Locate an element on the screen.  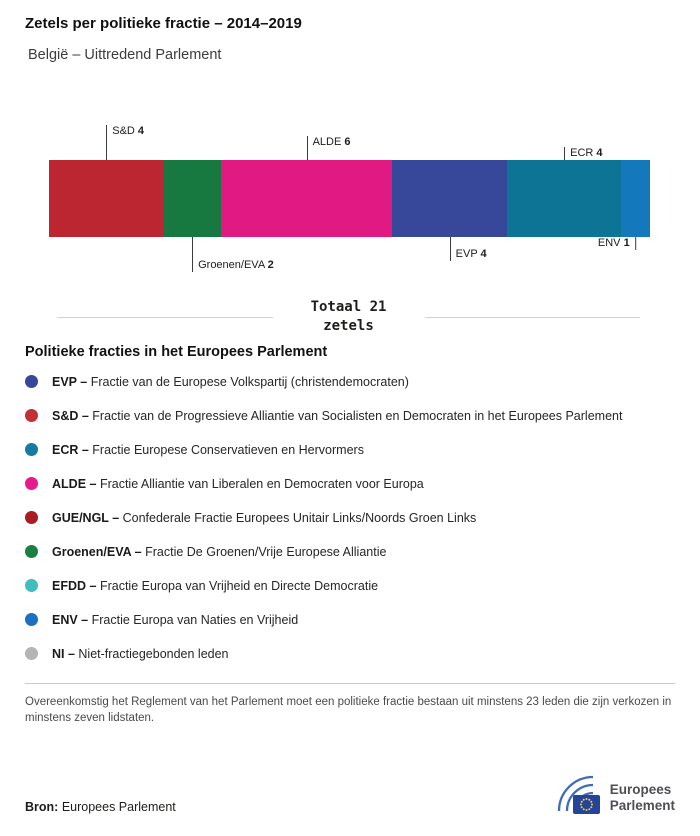
total-rule-right is located at coordinates (532, 317).